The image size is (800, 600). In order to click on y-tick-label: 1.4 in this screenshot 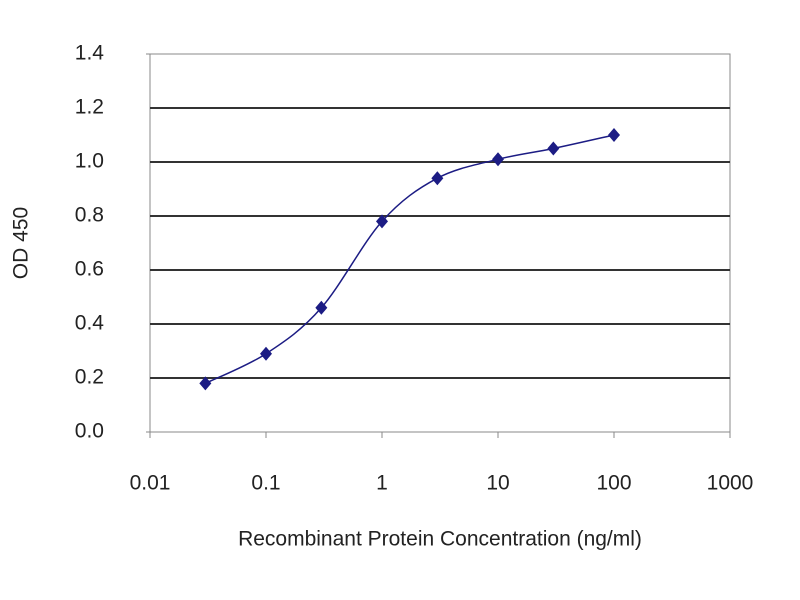, I will do `click(90, 53)`.